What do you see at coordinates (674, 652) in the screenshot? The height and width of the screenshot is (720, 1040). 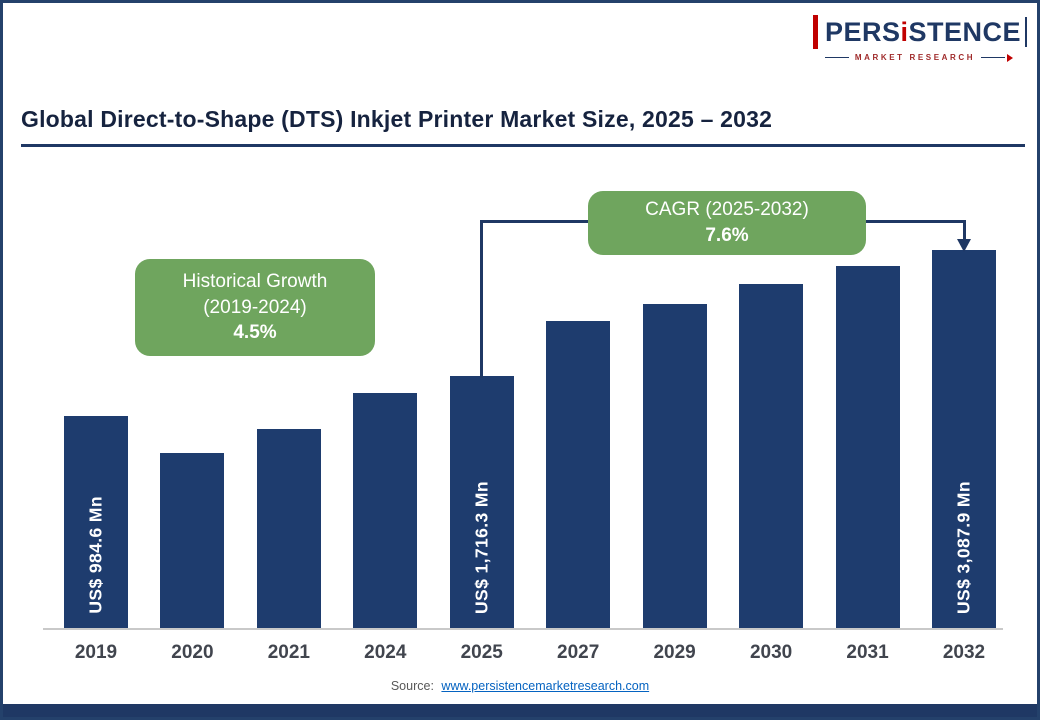 I see `x-axis-label-2029: 2029` at bounding box center [674, 652].